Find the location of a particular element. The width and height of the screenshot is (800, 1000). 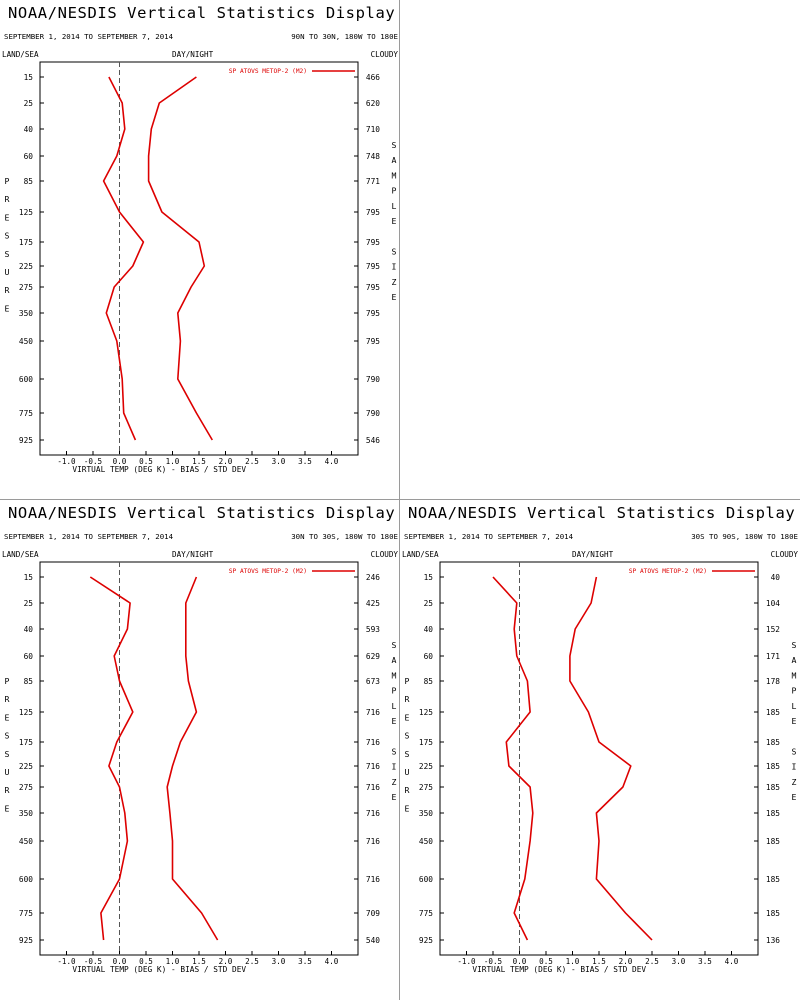

sample-size-label: 246 is located at coordinates (373, 577).